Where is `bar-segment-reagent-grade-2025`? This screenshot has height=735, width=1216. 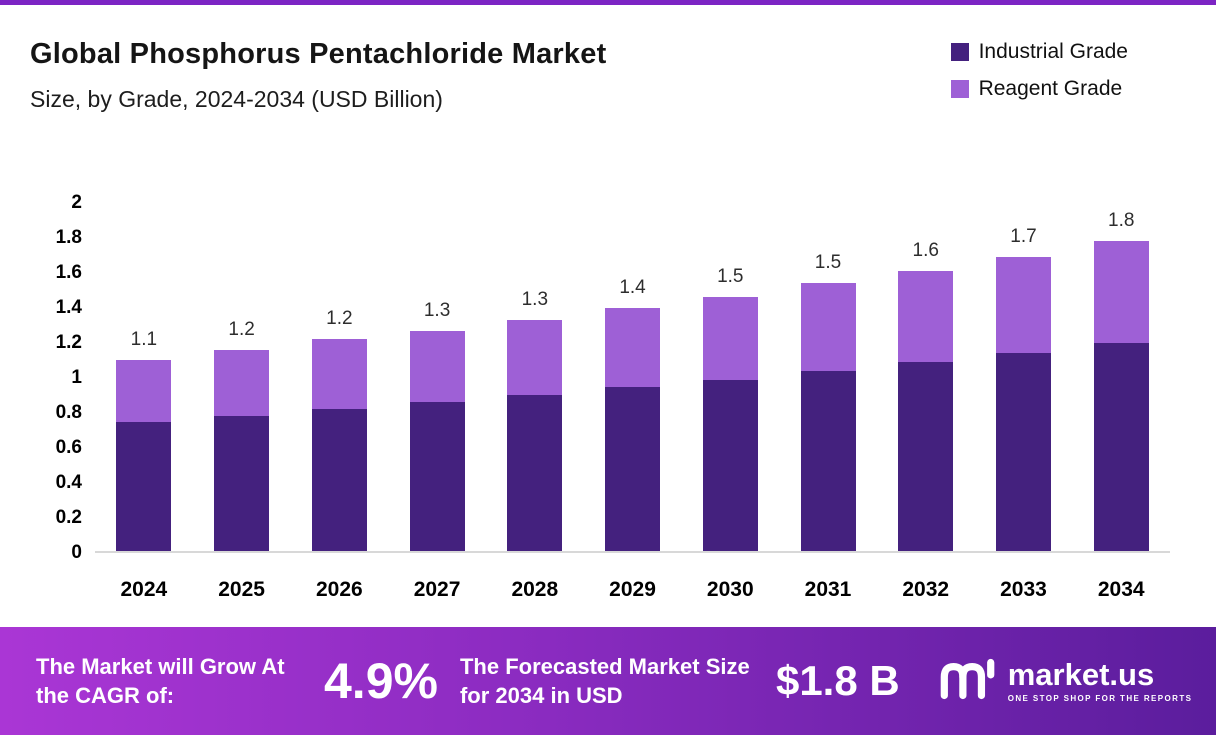
bar-segment-reagent-grade-2025 is located at coordinates (242, 383).